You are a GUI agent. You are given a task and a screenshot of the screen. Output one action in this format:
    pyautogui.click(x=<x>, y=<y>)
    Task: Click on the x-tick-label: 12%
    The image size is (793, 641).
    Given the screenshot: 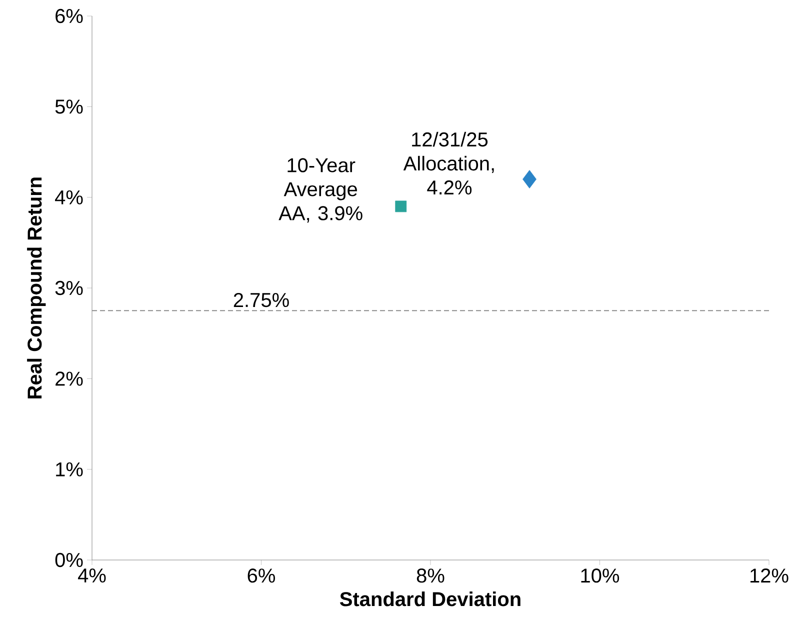 What is the action you would take?
    pyautogui.click(x=769, y=575)
    